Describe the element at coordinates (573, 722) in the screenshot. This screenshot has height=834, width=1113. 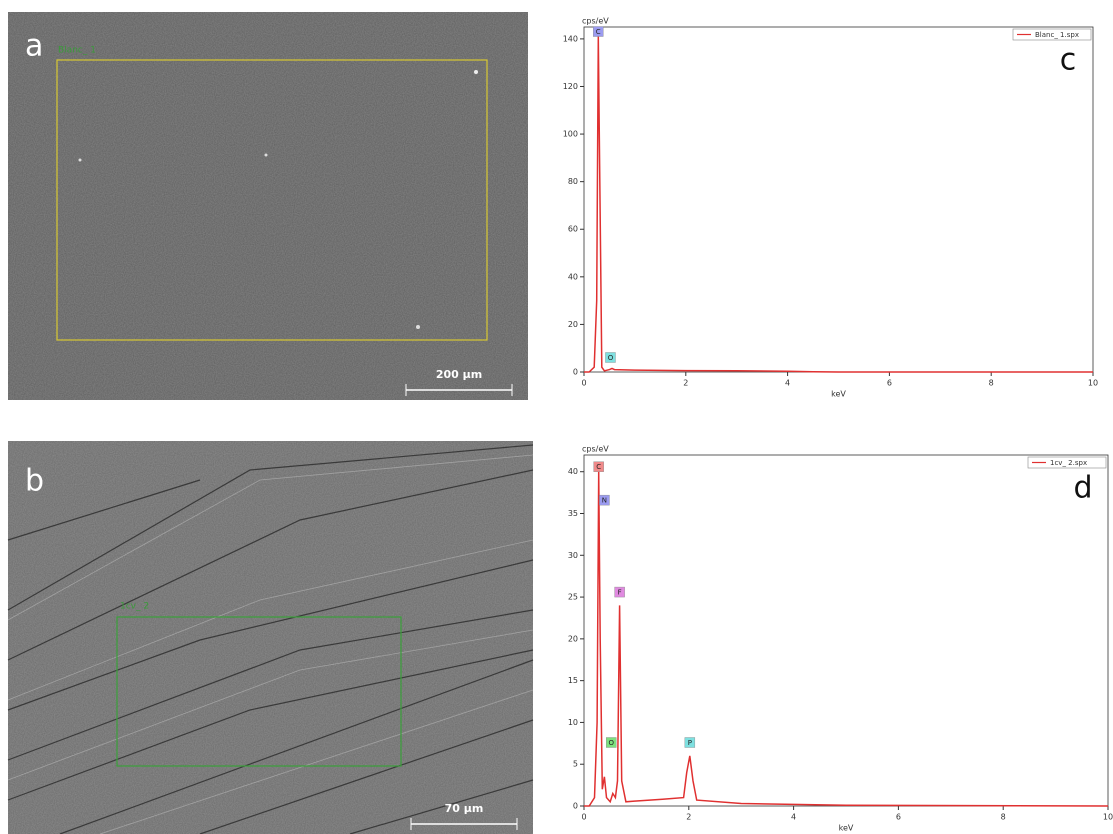
I see `y-tick-label: 10` at that location.